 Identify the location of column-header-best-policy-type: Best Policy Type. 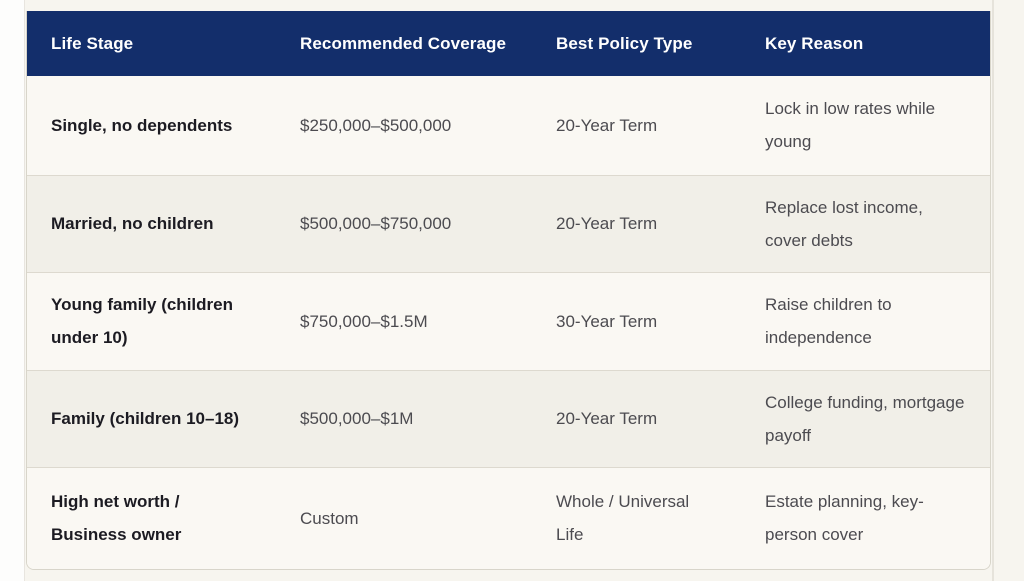
(636, 43).